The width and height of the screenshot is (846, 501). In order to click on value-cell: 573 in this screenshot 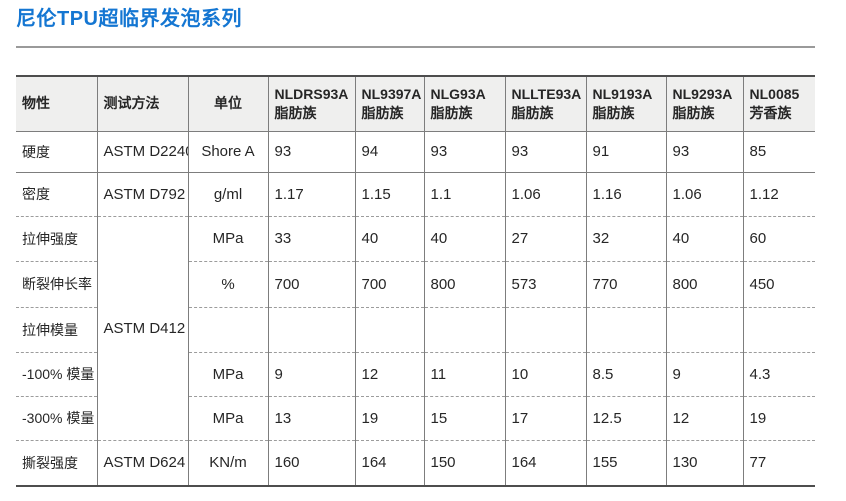, I will do `click(545, 283)`.